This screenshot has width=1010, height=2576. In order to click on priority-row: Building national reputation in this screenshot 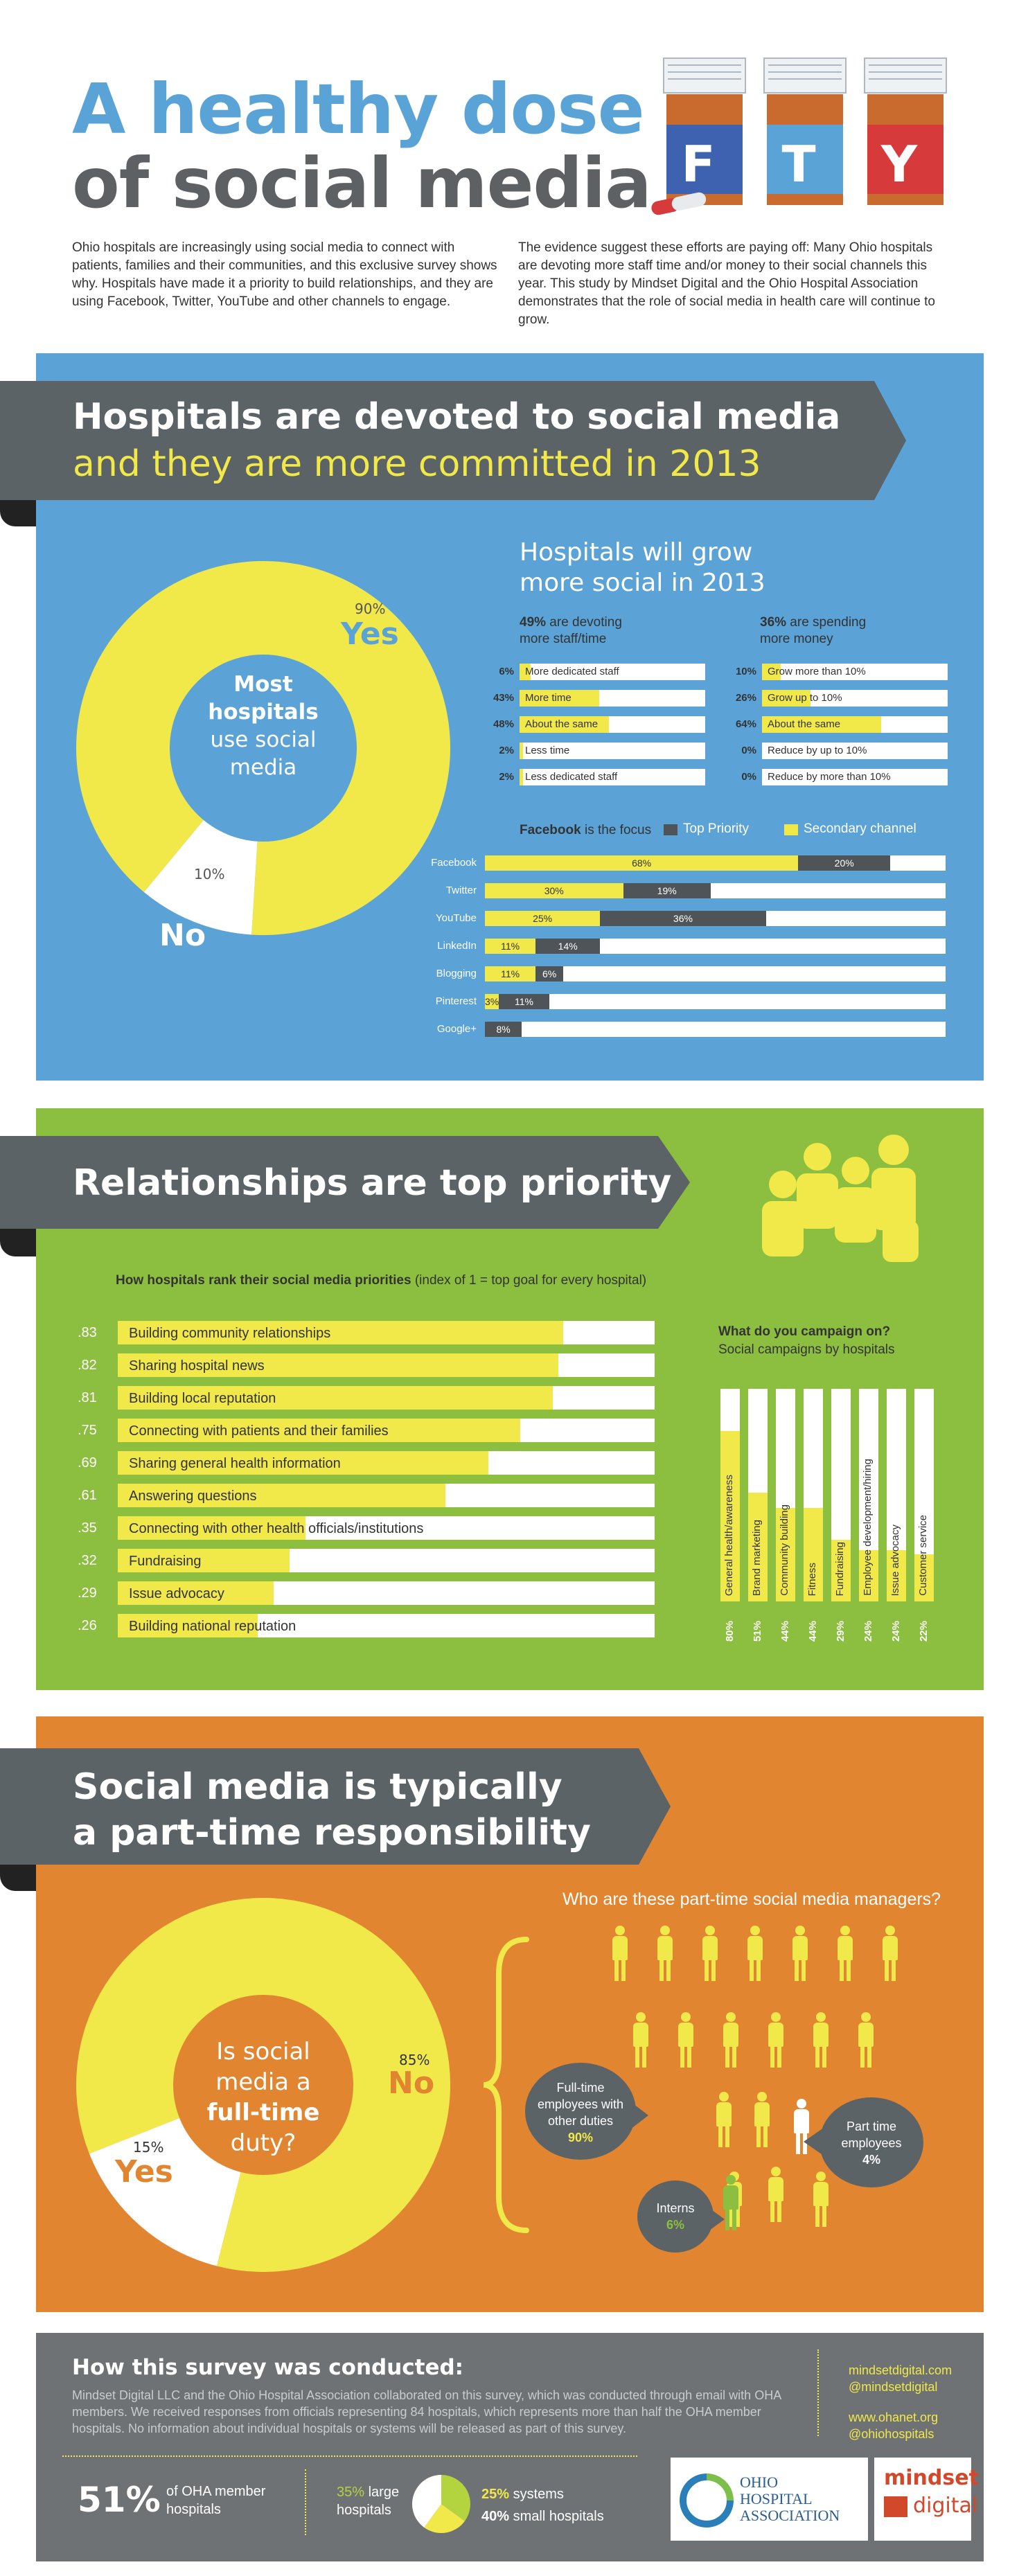, I will do `click(386, 1625)`.